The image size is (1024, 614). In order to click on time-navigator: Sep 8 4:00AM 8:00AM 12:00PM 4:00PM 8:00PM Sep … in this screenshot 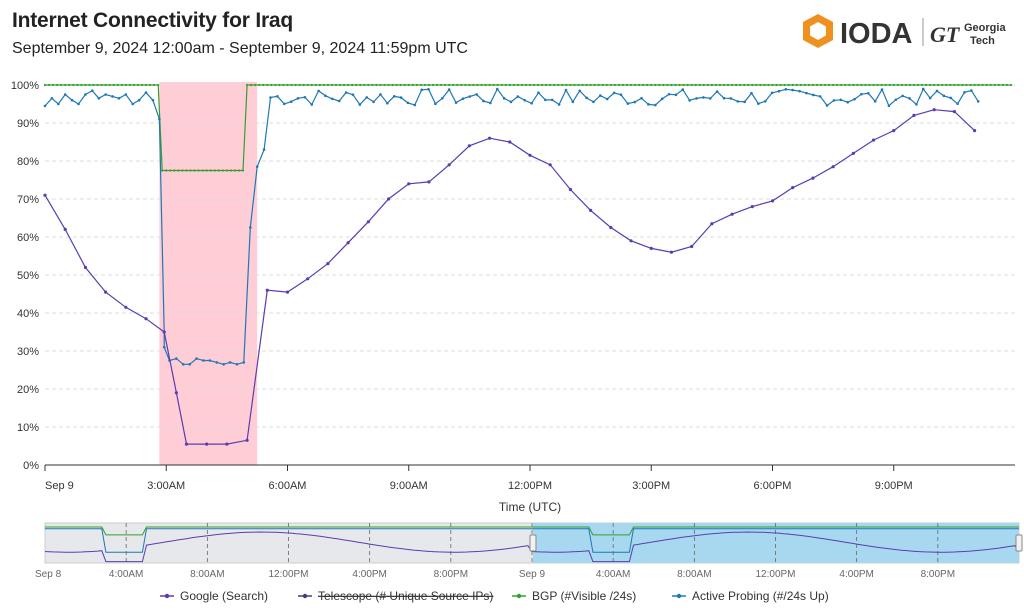, I will do `click(529, 551)`.